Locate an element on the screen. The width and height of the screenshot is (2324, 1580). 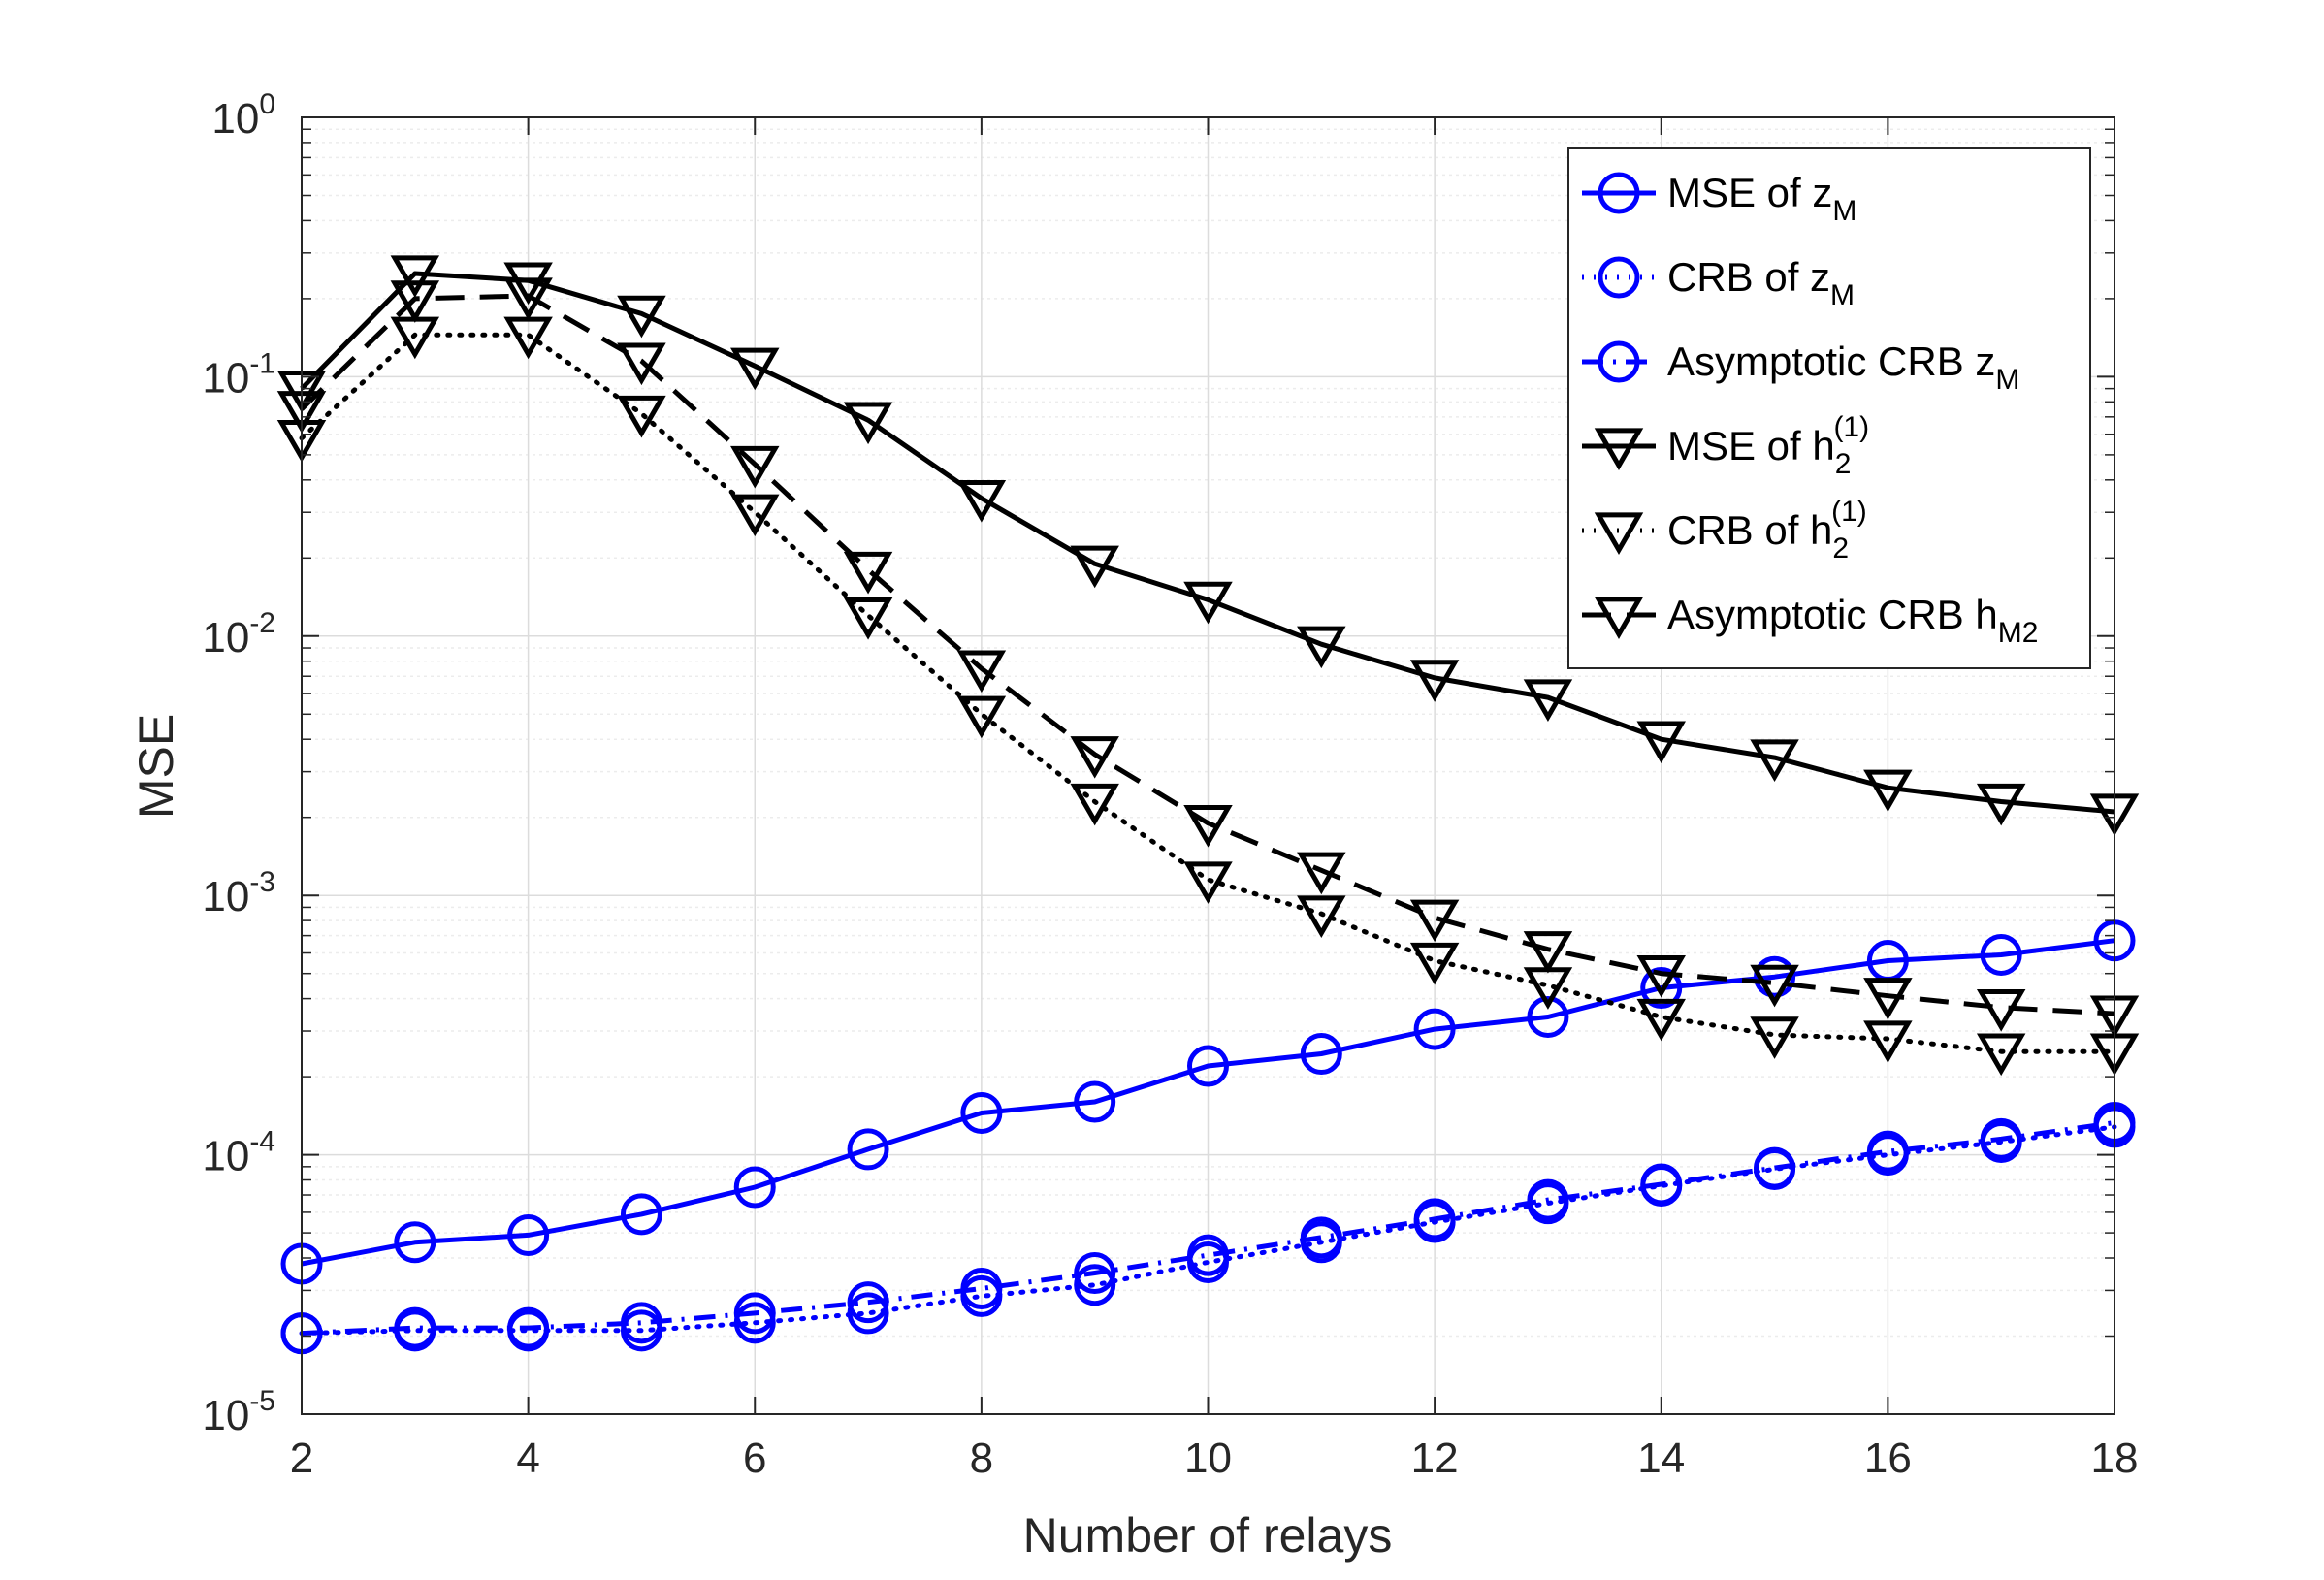
legend-box is located at coordinates (1829, 408).